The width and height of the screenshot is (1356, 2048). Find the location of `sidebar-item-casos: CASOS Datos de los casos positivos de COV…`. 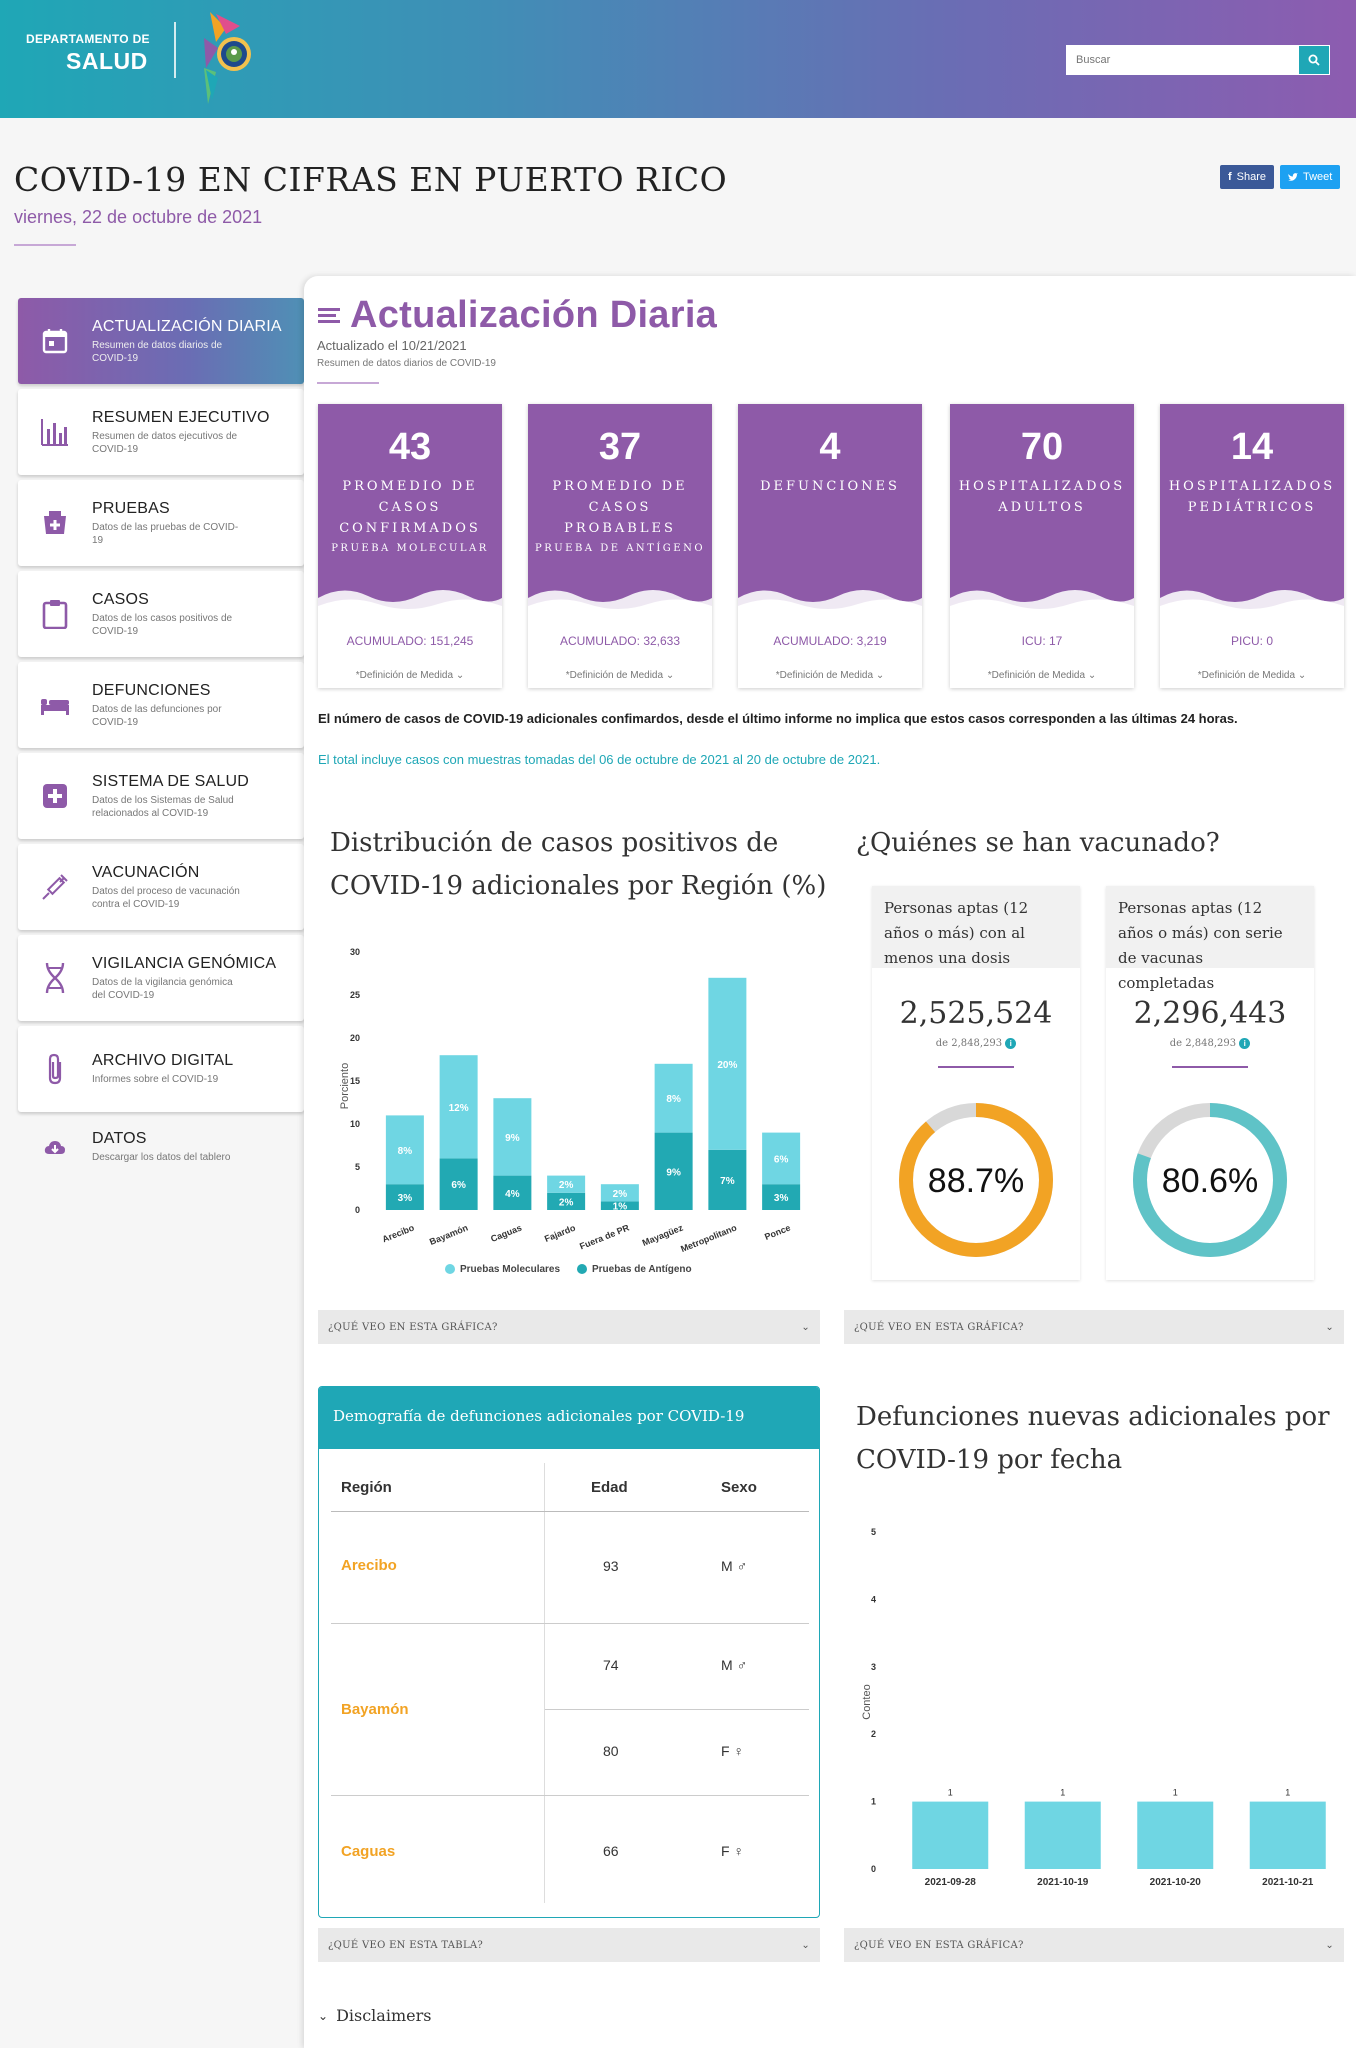

sidebar-item-casos: CASOS Datos de los casos positivos de COV… is located at coordinates (161, 614).